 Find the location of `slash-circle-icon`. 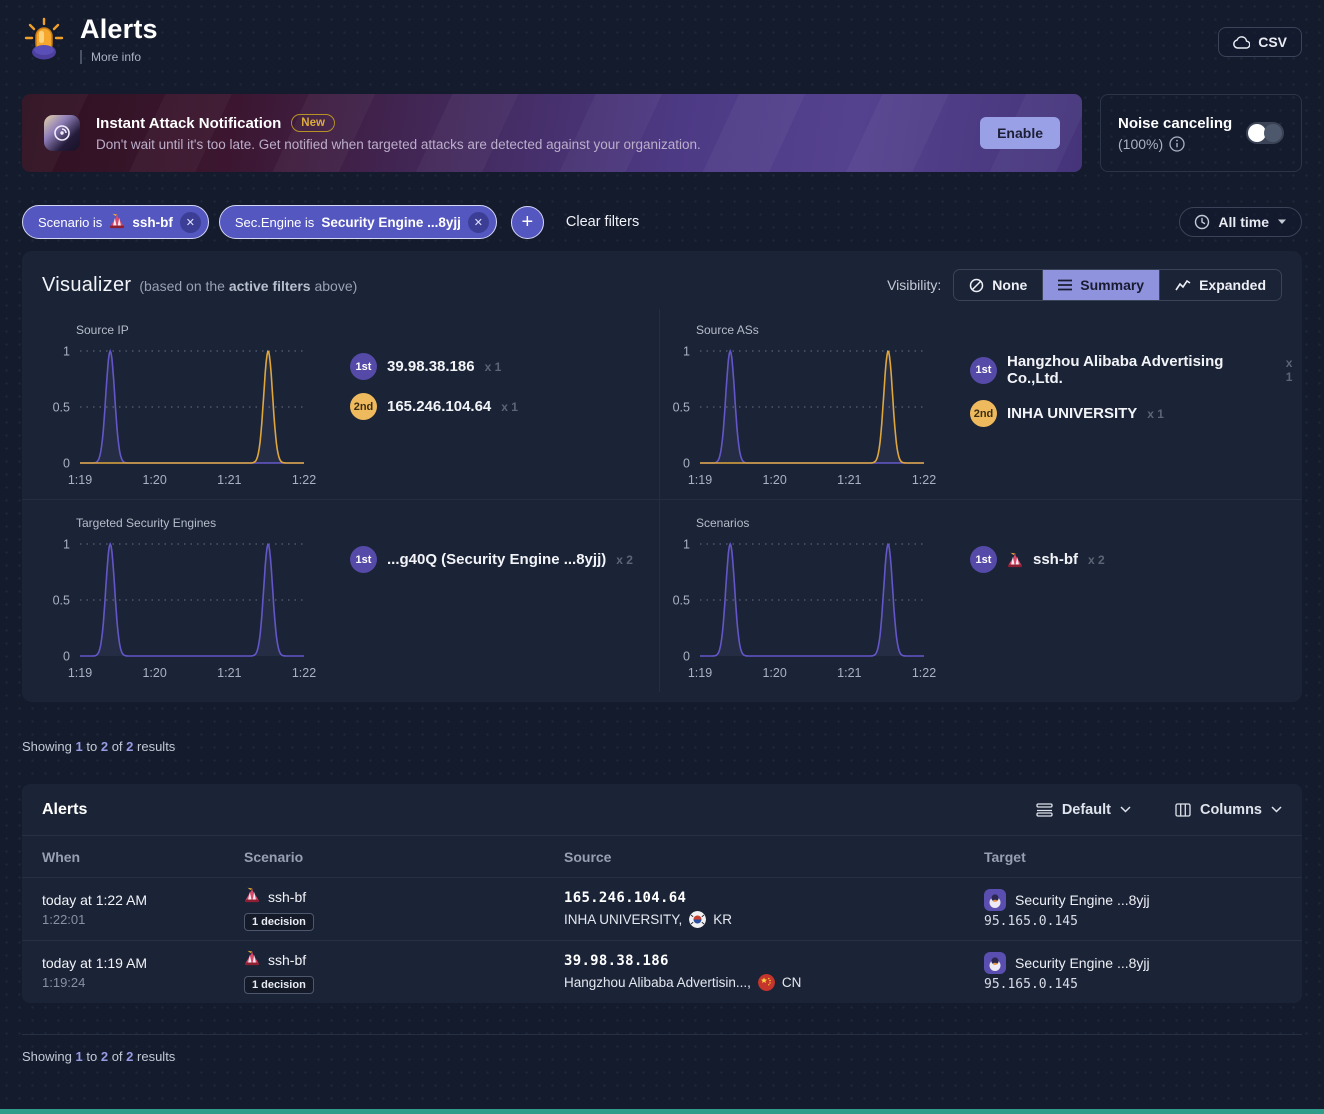

slash-circle-icon is located at coordinates (977, 285).